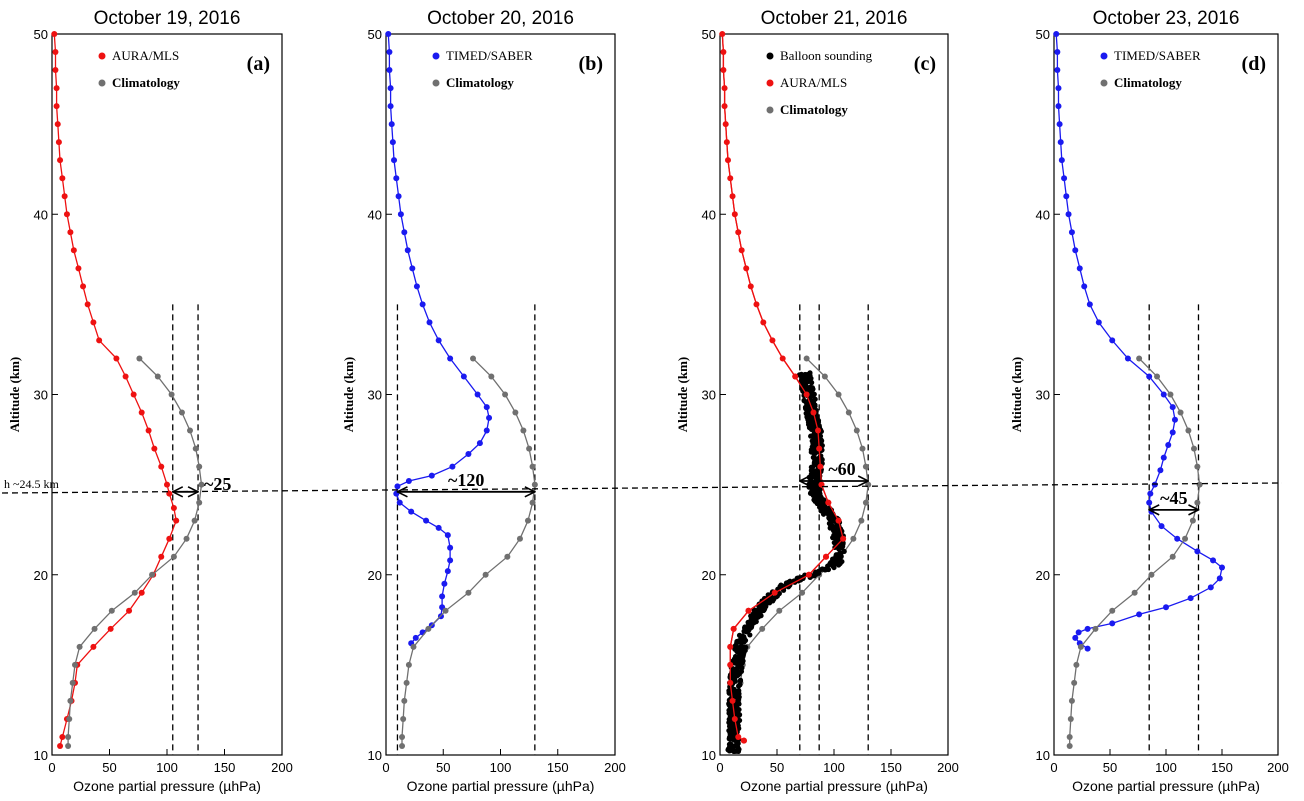 The width and height of the screenshot is (1304, 801). What do you see at coordinates (826, 55) in the screenshot?
I see `legend-label: Balloon sounding` at bounding box center [826, 55].